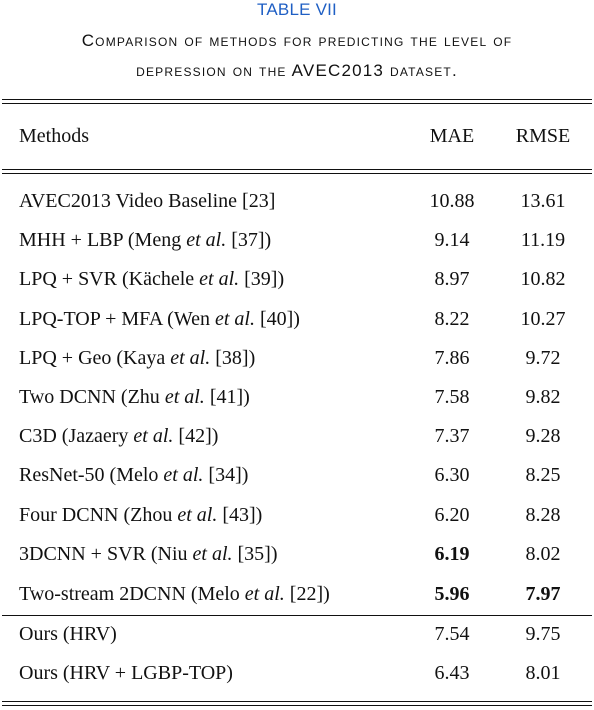  I want to click on table-row: LPQ + Geo (Kaya et al. [38]) 7.86 9.72, so click(297, 358).